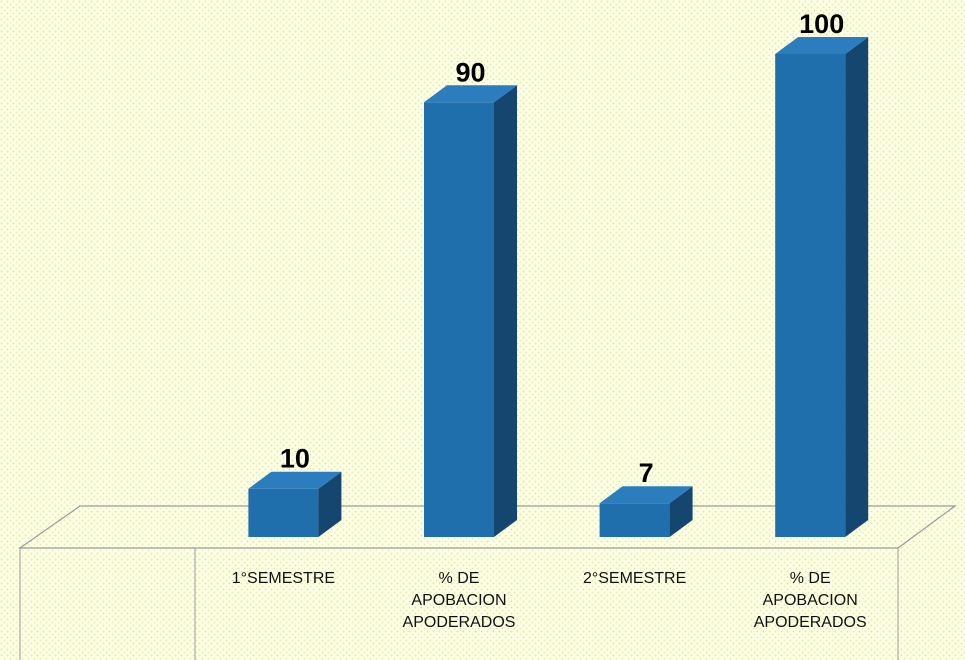 This screenshot has width=965, height=660. What do you see at coordinates (821, 24) in the screenshot?
I see `value-label: 100` at bounding box center [821, 24].